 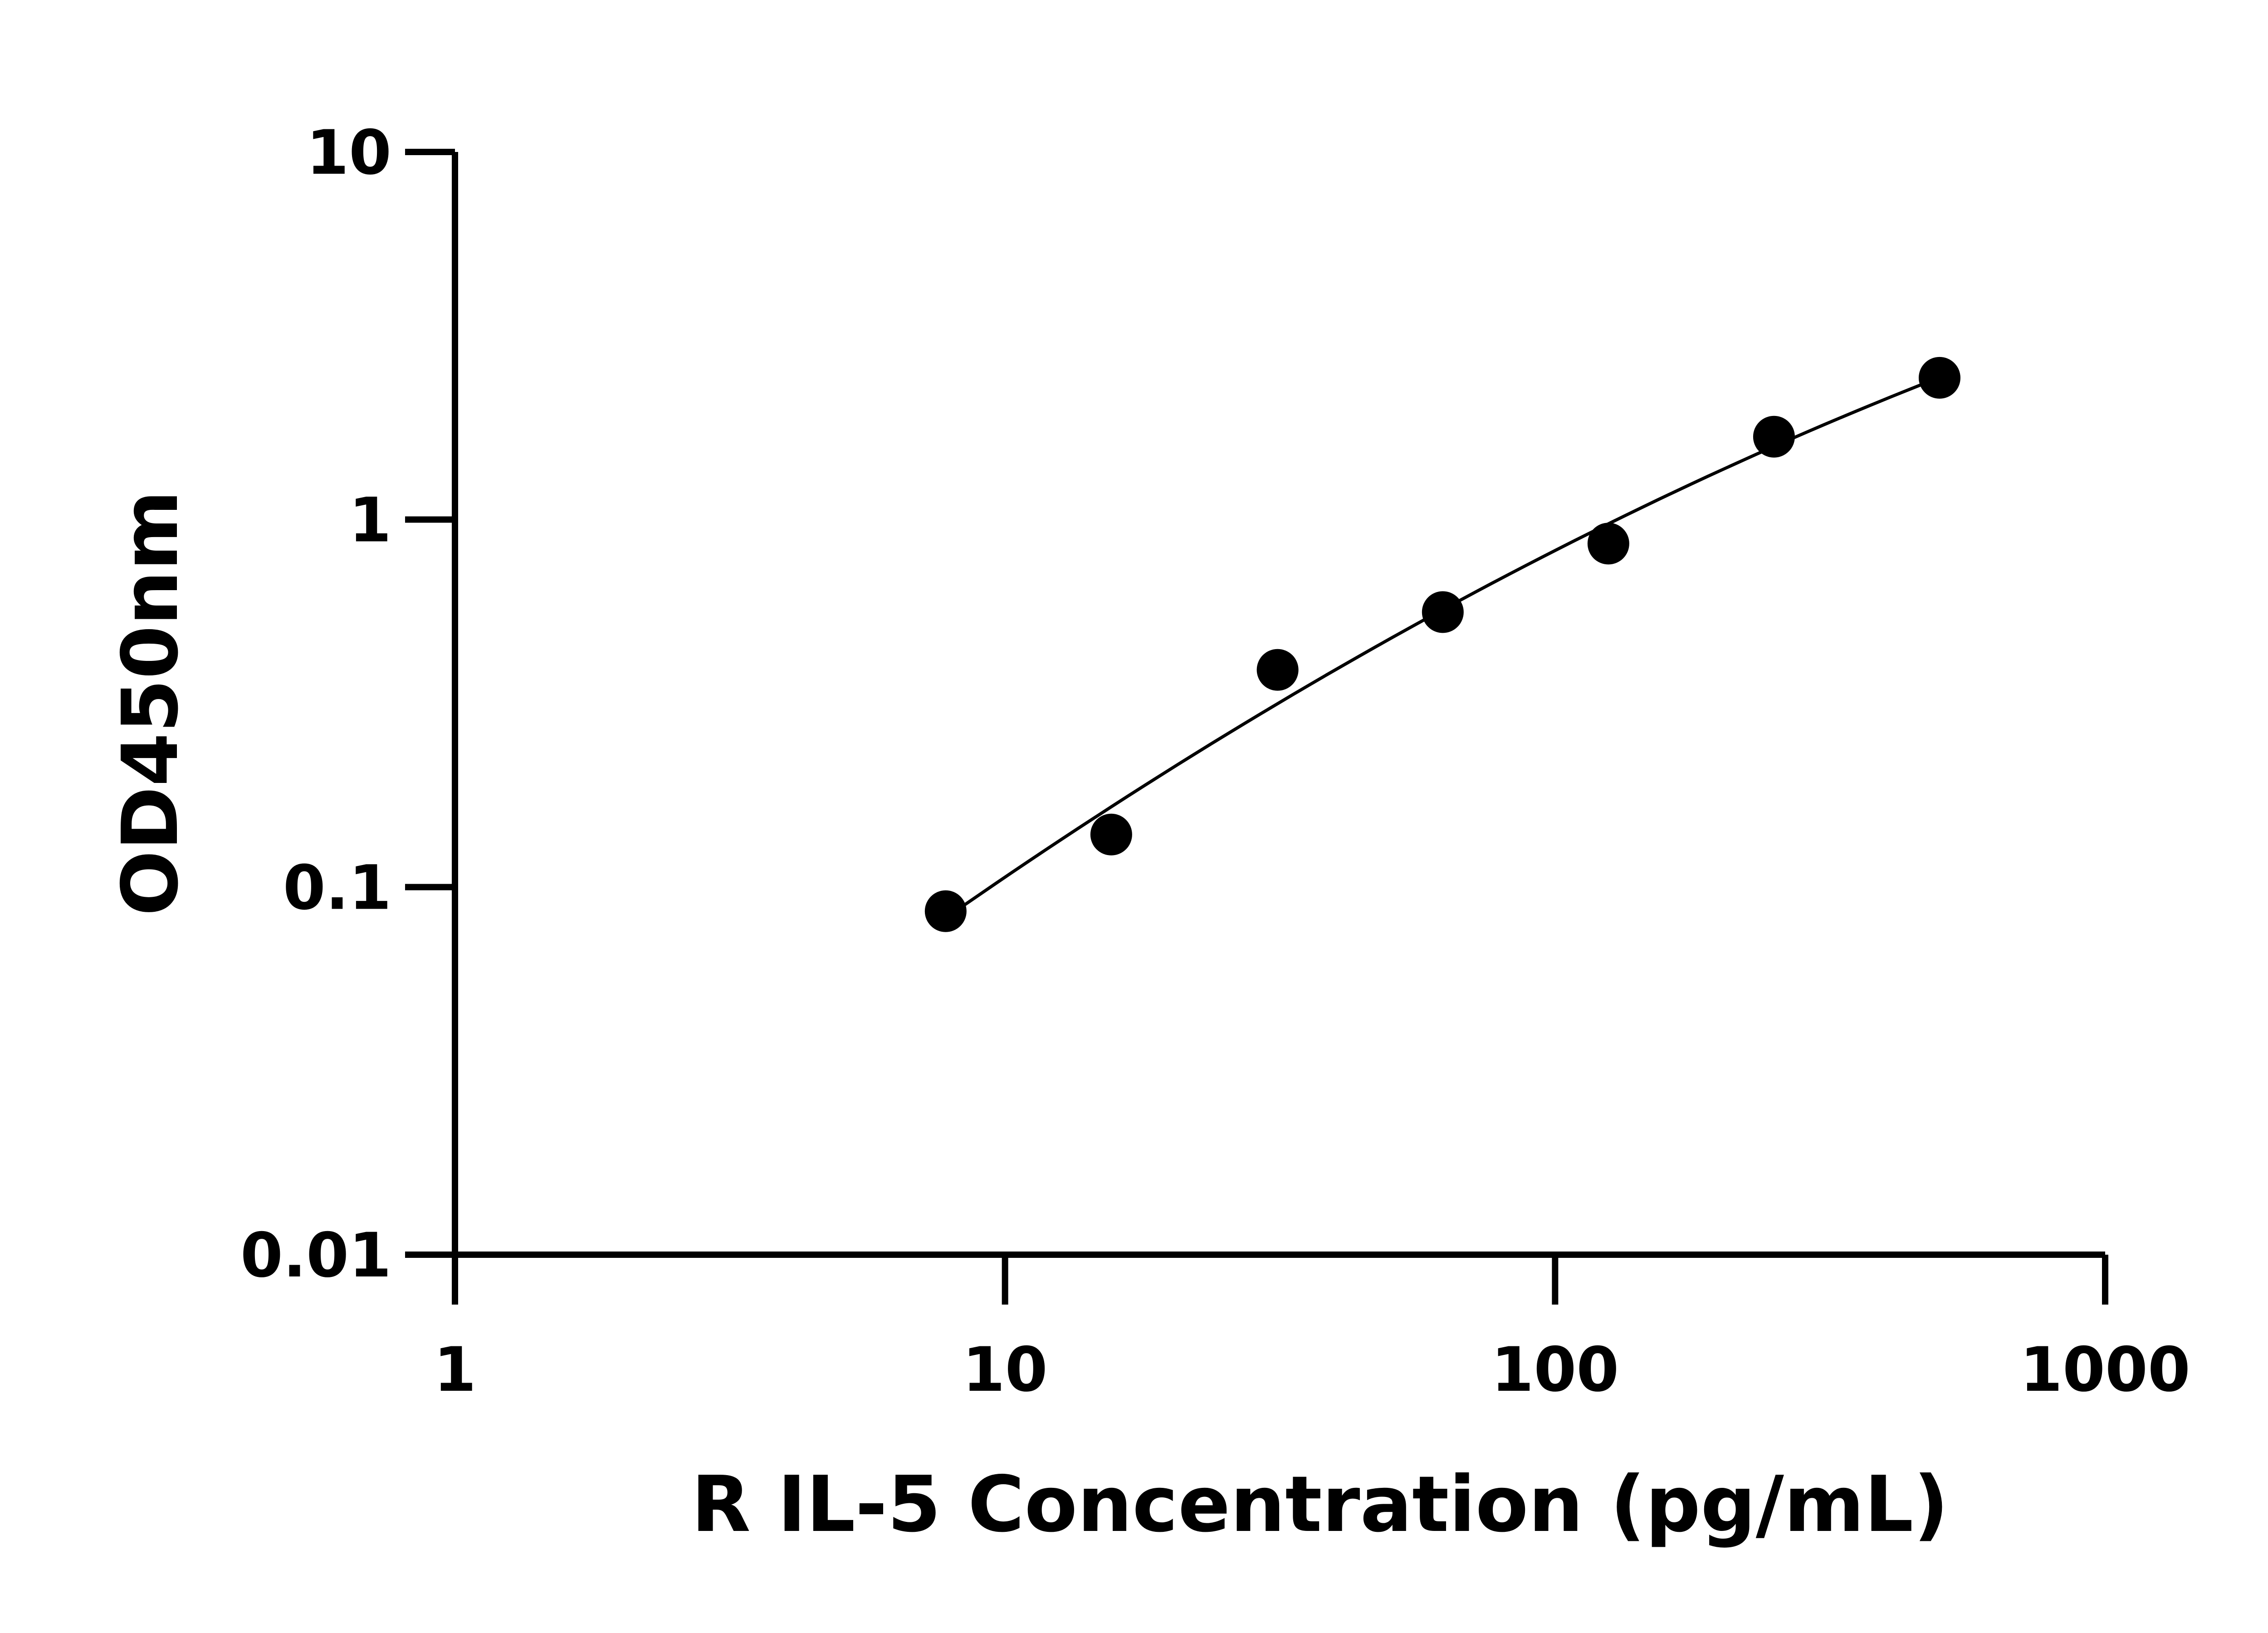 I want to click on x-tick-label: 1000, so click(x=2105, y=1369).